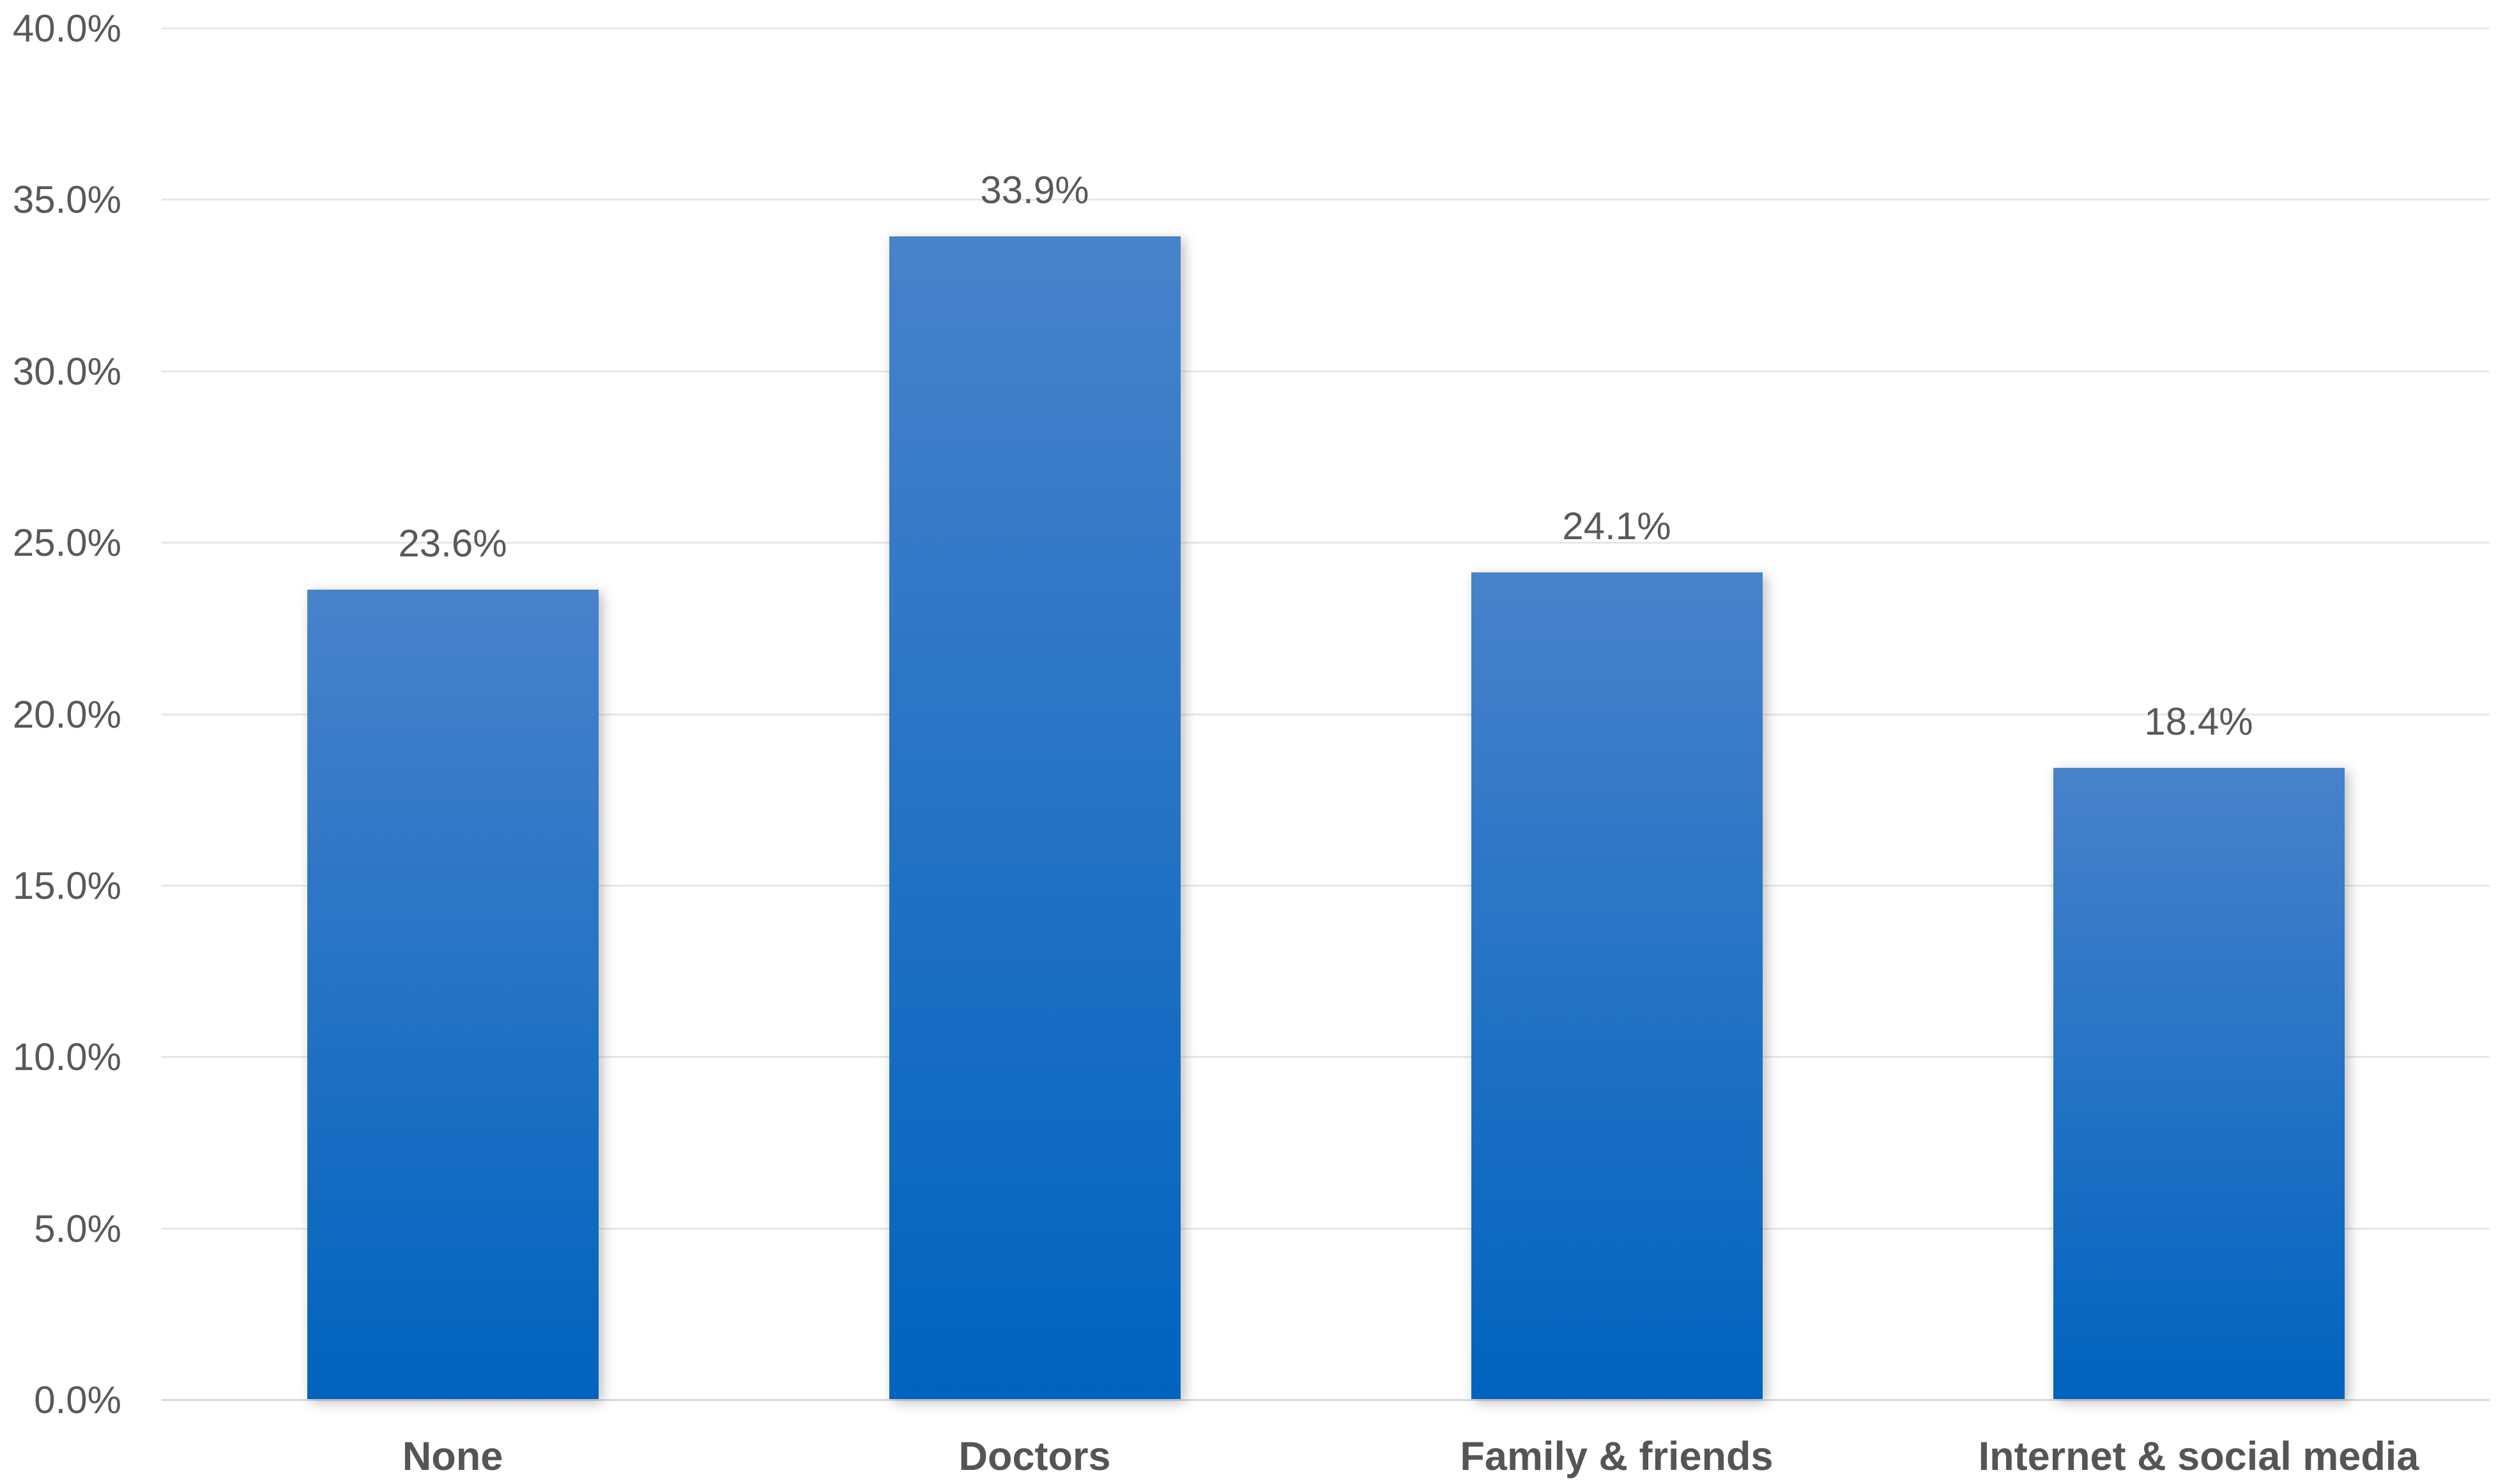 The width and height of the screenshot is (2505, 1484). What do you see at coordinates (66, 28) in the screenshot?
I see `y-tick-label-40-0: 40.0%` at bounding box center [66, 28].